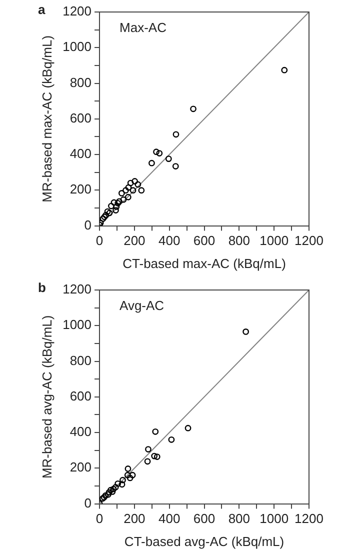 The width and height of the screenshot is (361, 556). What do you see at coordinates (142, 306) in the screenshot?
I see `annotation: Avg-AC` at bounding box center [142, 306].